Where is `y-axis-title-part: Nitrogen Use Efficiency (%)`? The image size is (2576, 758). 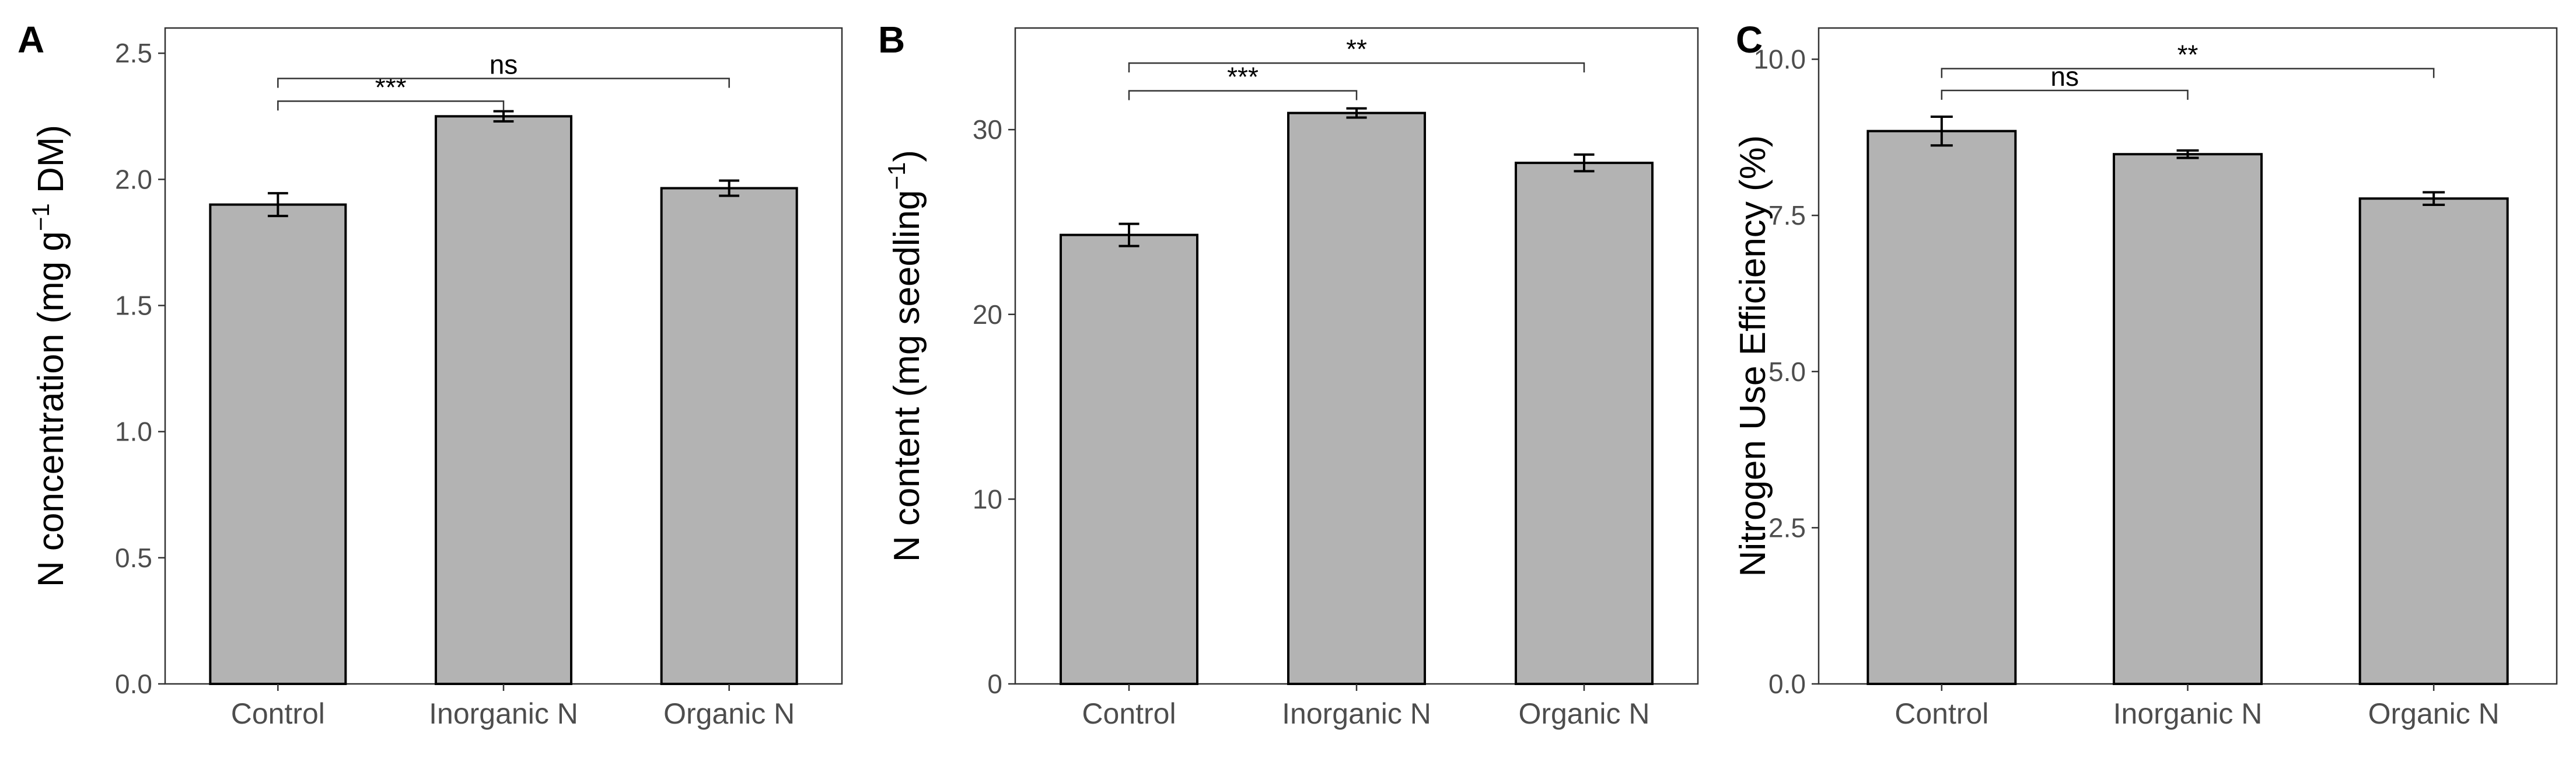 y-axis-title-part: Nitrogen Use Efficiency (%) is located at coordinates (1753, 356).